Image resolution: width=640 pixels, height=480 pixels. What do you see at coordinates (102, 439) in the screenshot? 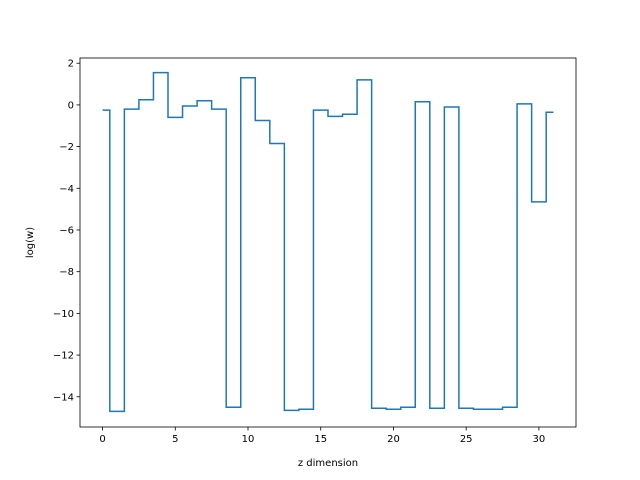
I see `x-tick-label: 0` at bounding box center [102, 439].